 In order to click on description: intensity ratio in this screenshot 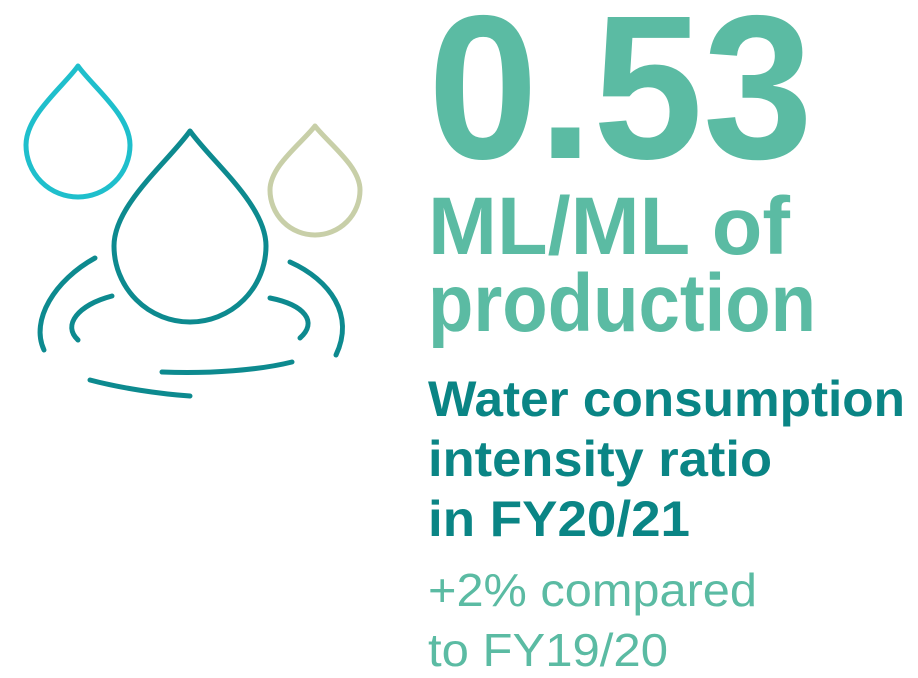, I will do `click(600, 459)`.